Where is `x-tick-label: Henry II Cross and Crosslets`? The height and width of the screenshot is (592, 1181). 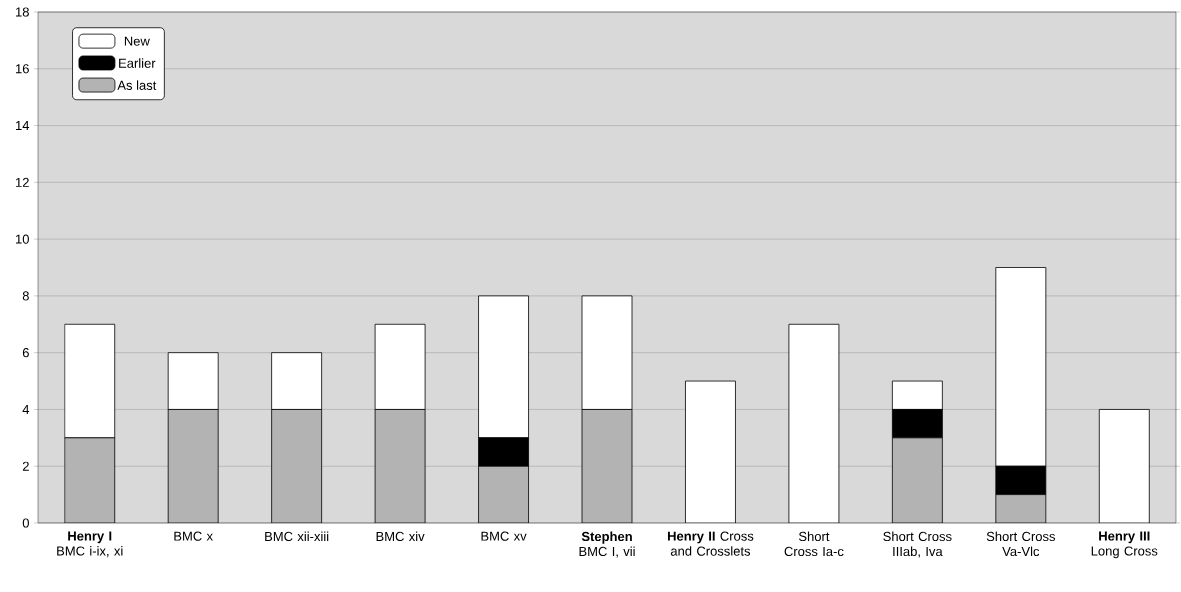
x-tick-label: Henry II Cross and Crosslets is located at coordinates (710, 543).